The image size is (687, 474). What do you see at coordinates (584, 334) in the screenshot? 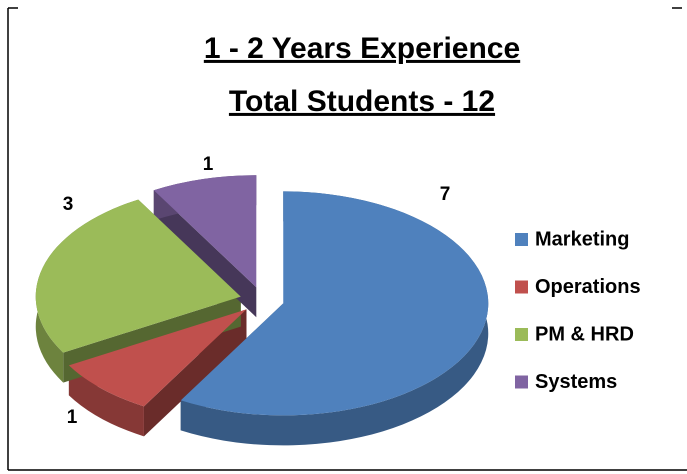
I see `legend-label: PM & HRD` at bounding box center [584, 334].